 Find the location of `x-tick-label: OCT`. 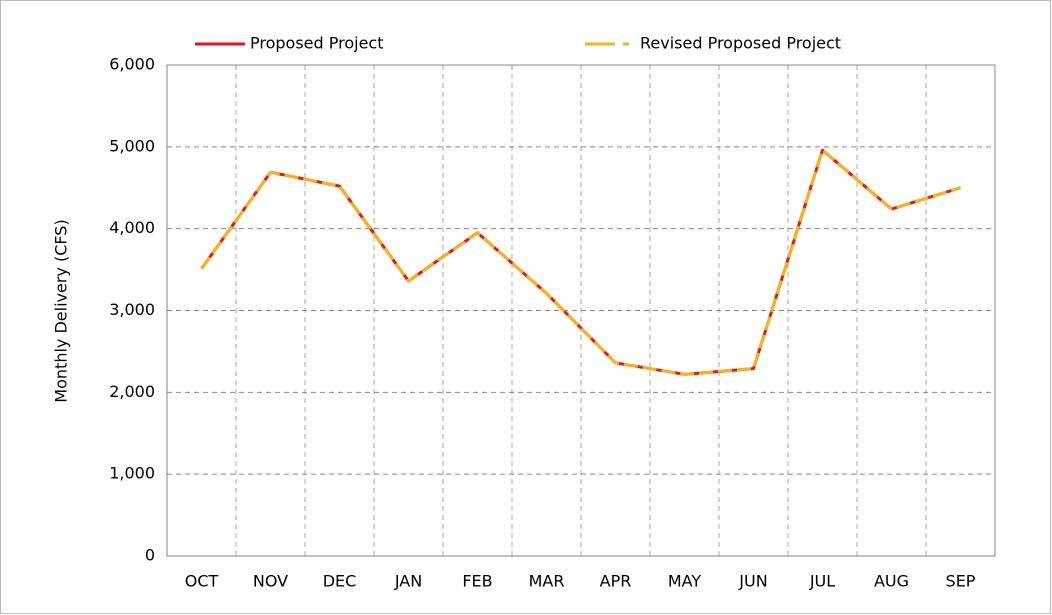

x-tick-label: OCT is located at coordinates (202, 581).